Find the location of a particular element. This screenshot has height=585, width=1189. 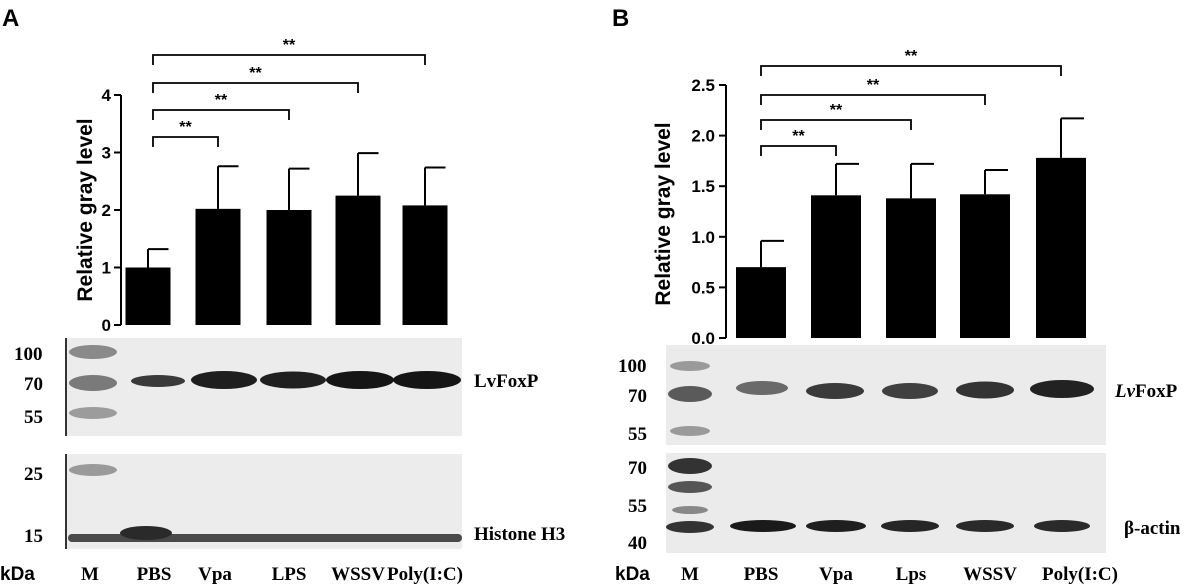

lane-label: Poly(I:C) is located at coordinates (425, 574).